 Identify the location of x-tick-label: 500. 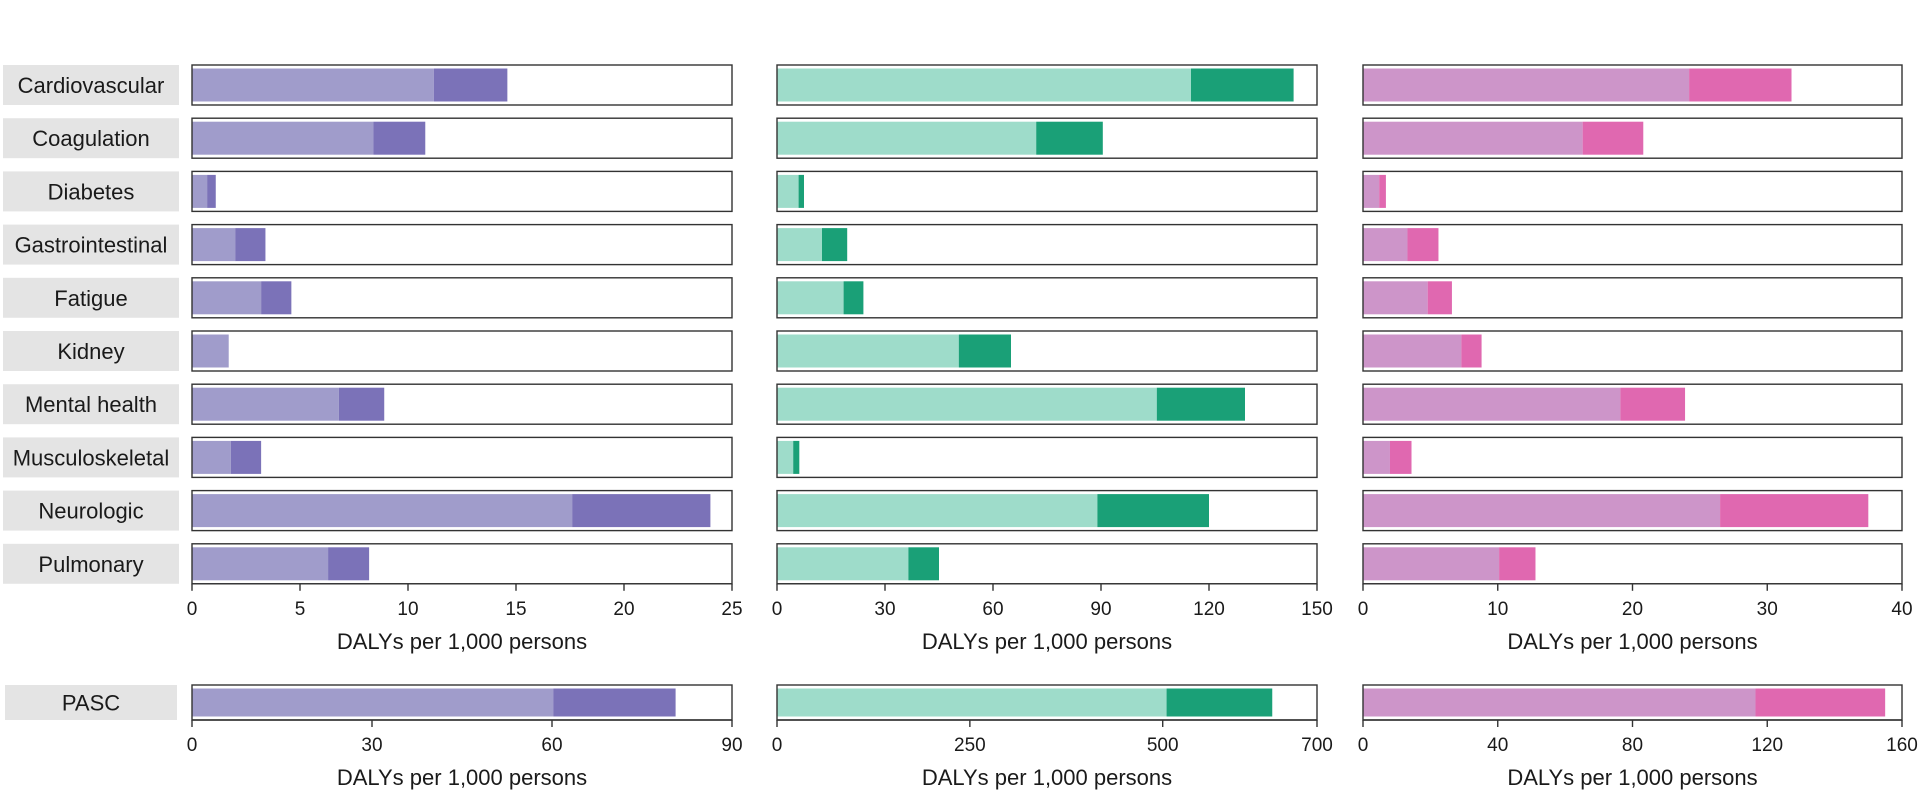
(1163, 745).